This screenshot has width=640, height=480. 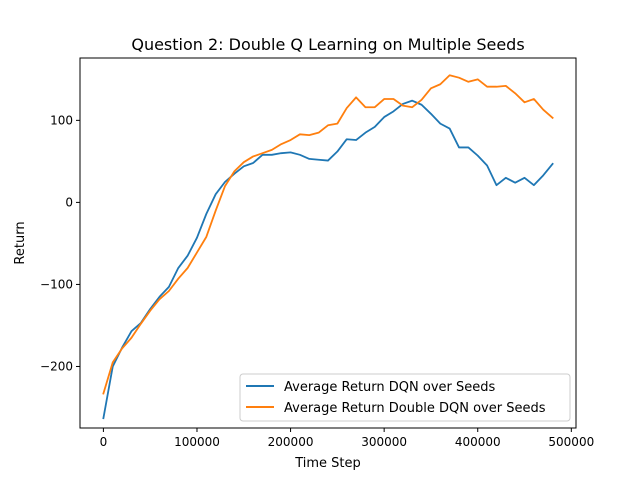 I want to click on y-tick-label: 100, so click(x=61, y=120).